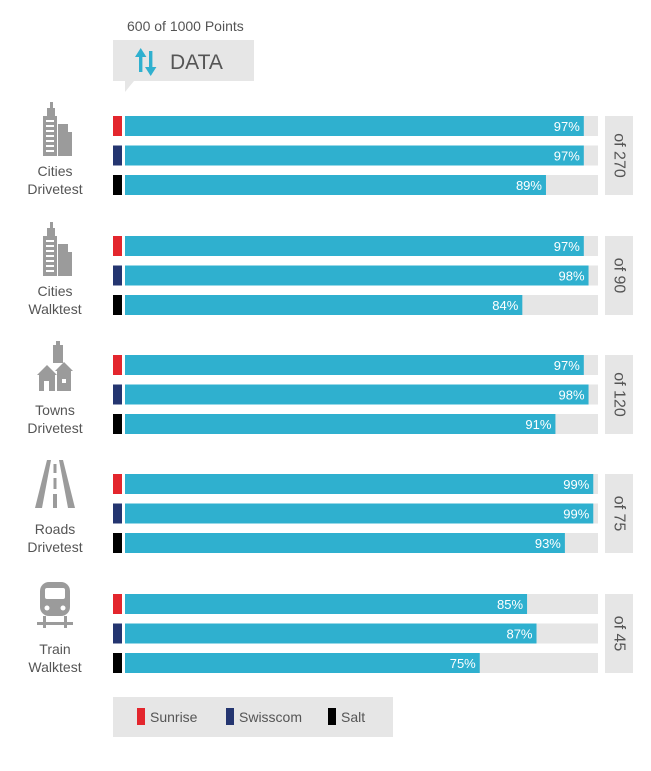 Image resolution: width=651 pixels, height=771 pixels. Describe the element at coordinates (146, 62) in the screenshot. I see `up-down-arrows-icon` at that location.